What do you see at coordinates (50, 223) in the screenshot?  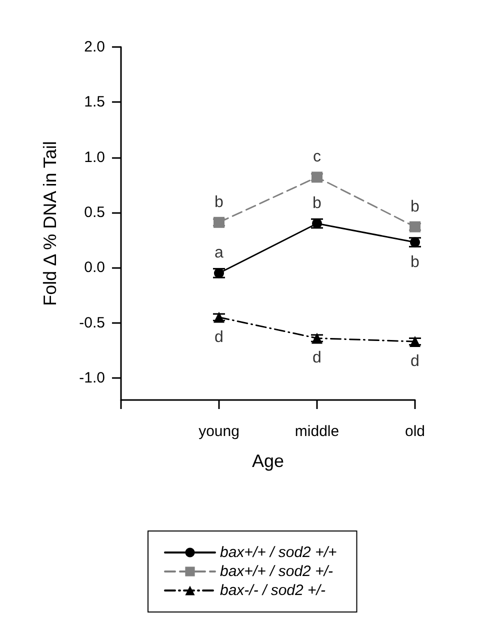 I see `y-axis-title: Fold Δ % DNA in Tail` at bounding box center [50, 223].